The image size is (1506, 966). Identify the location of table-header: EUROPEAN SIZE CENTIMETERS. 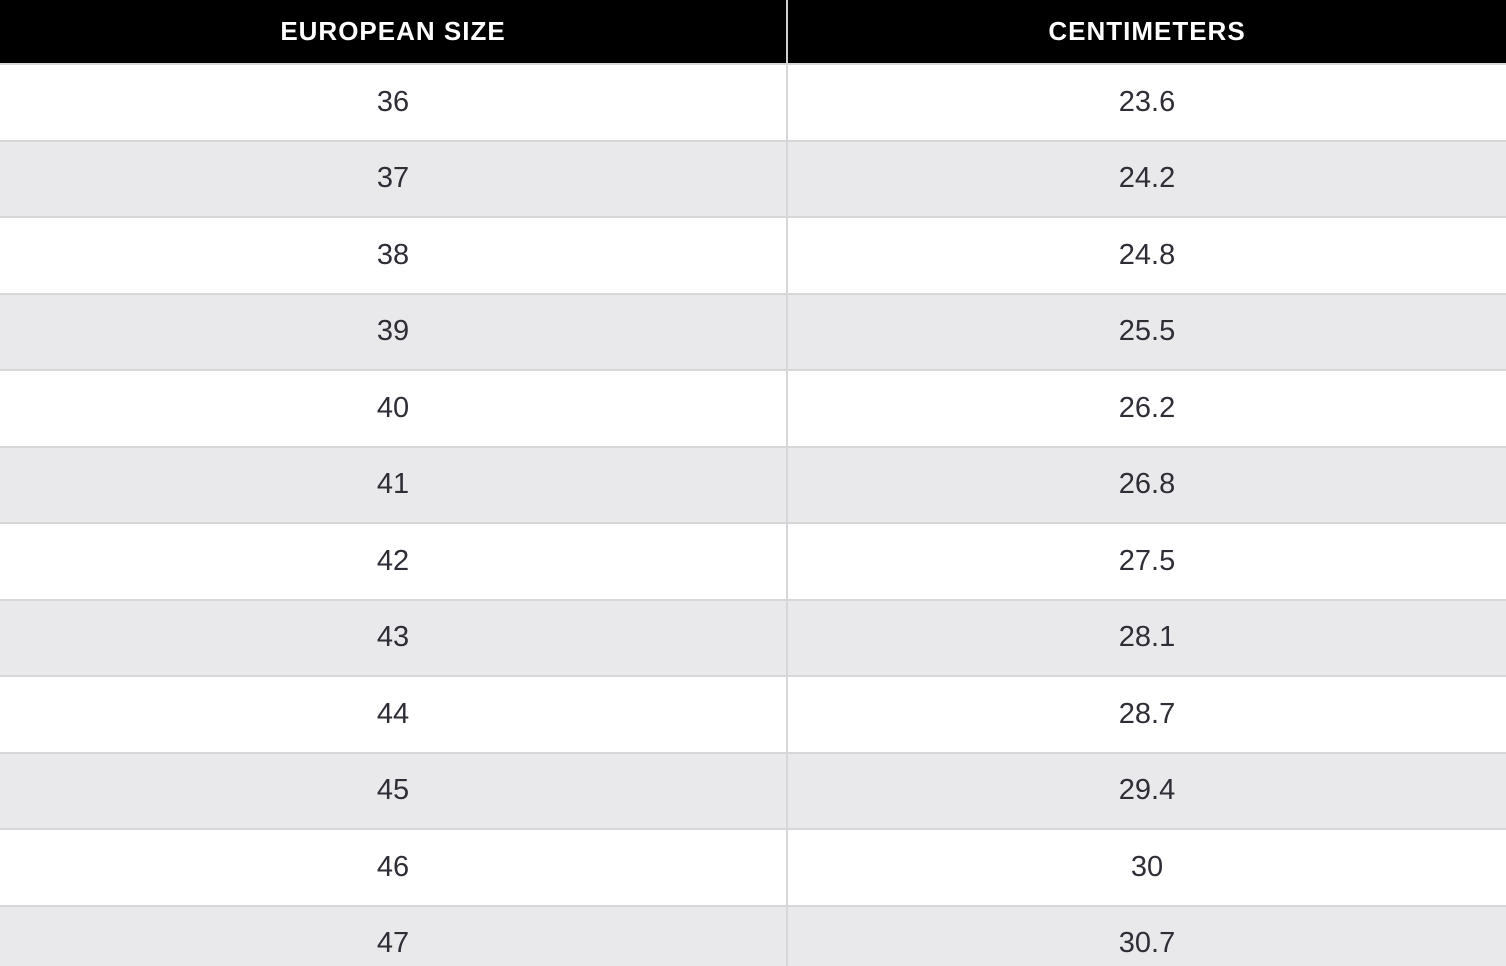
(753, 31).